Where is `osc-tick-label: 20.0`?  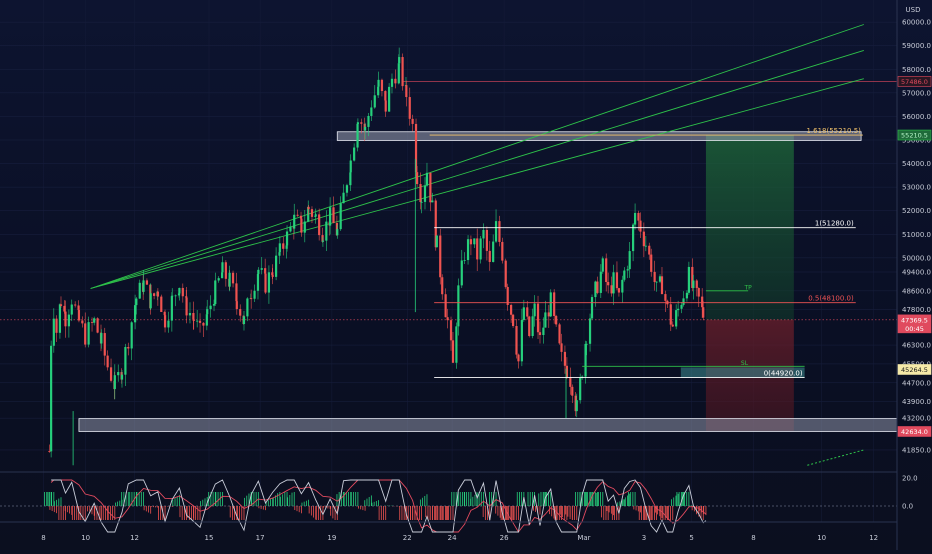 osc-tick-label: 20.0 is located at coordinates (910, 479).